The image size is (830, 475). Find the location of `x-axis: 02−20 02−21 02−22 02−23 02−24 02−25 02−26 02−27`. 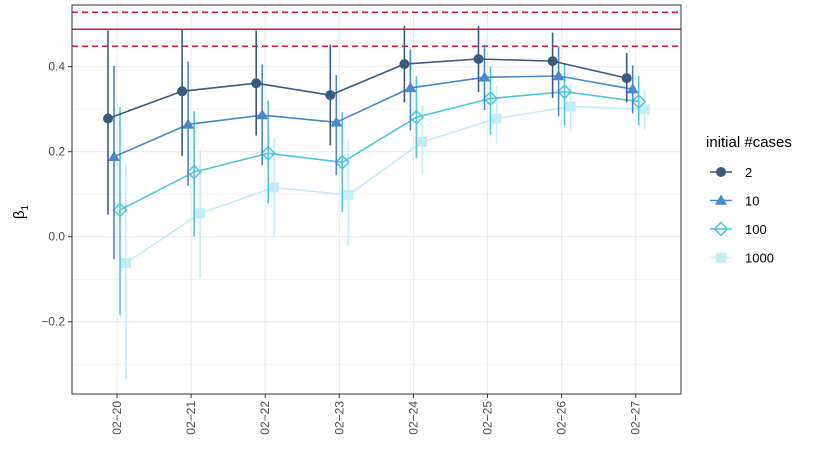

x-axis: 02−20 02−21 02−22 02−23 02−24 02−25 02−26 02−27 is located at coordinates (376, 414).